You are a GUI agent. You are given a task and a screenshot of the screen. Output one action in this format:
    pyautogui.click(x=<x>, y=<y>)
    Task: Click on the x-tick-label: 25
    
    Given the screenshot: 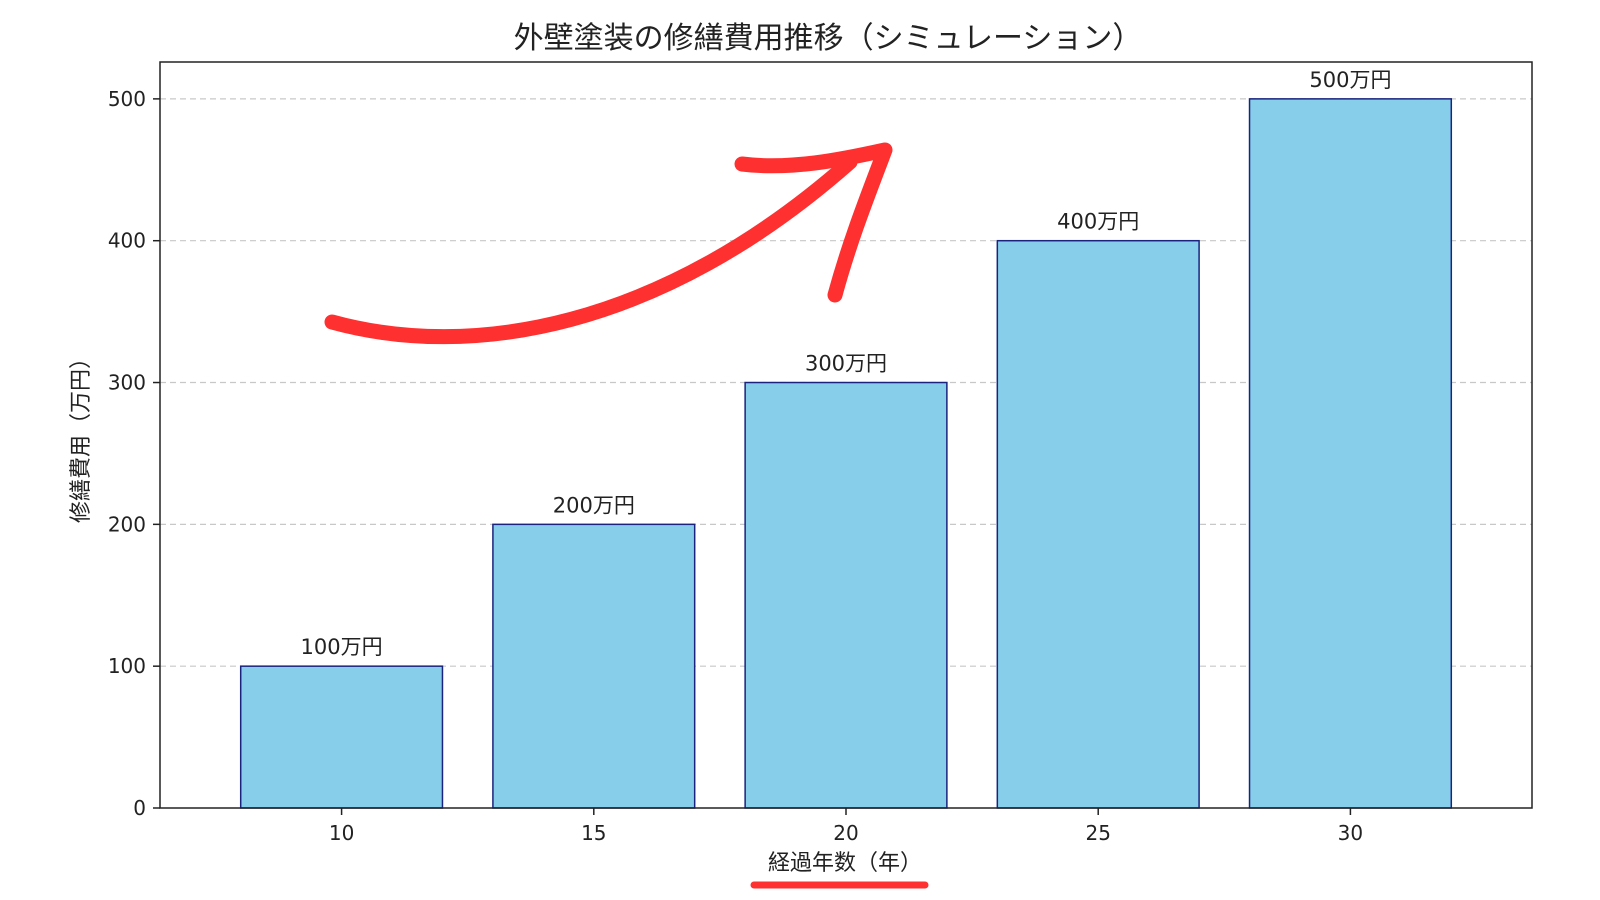 What is the action you would take?
    pyautogui.click(x=1097, y=833)
    